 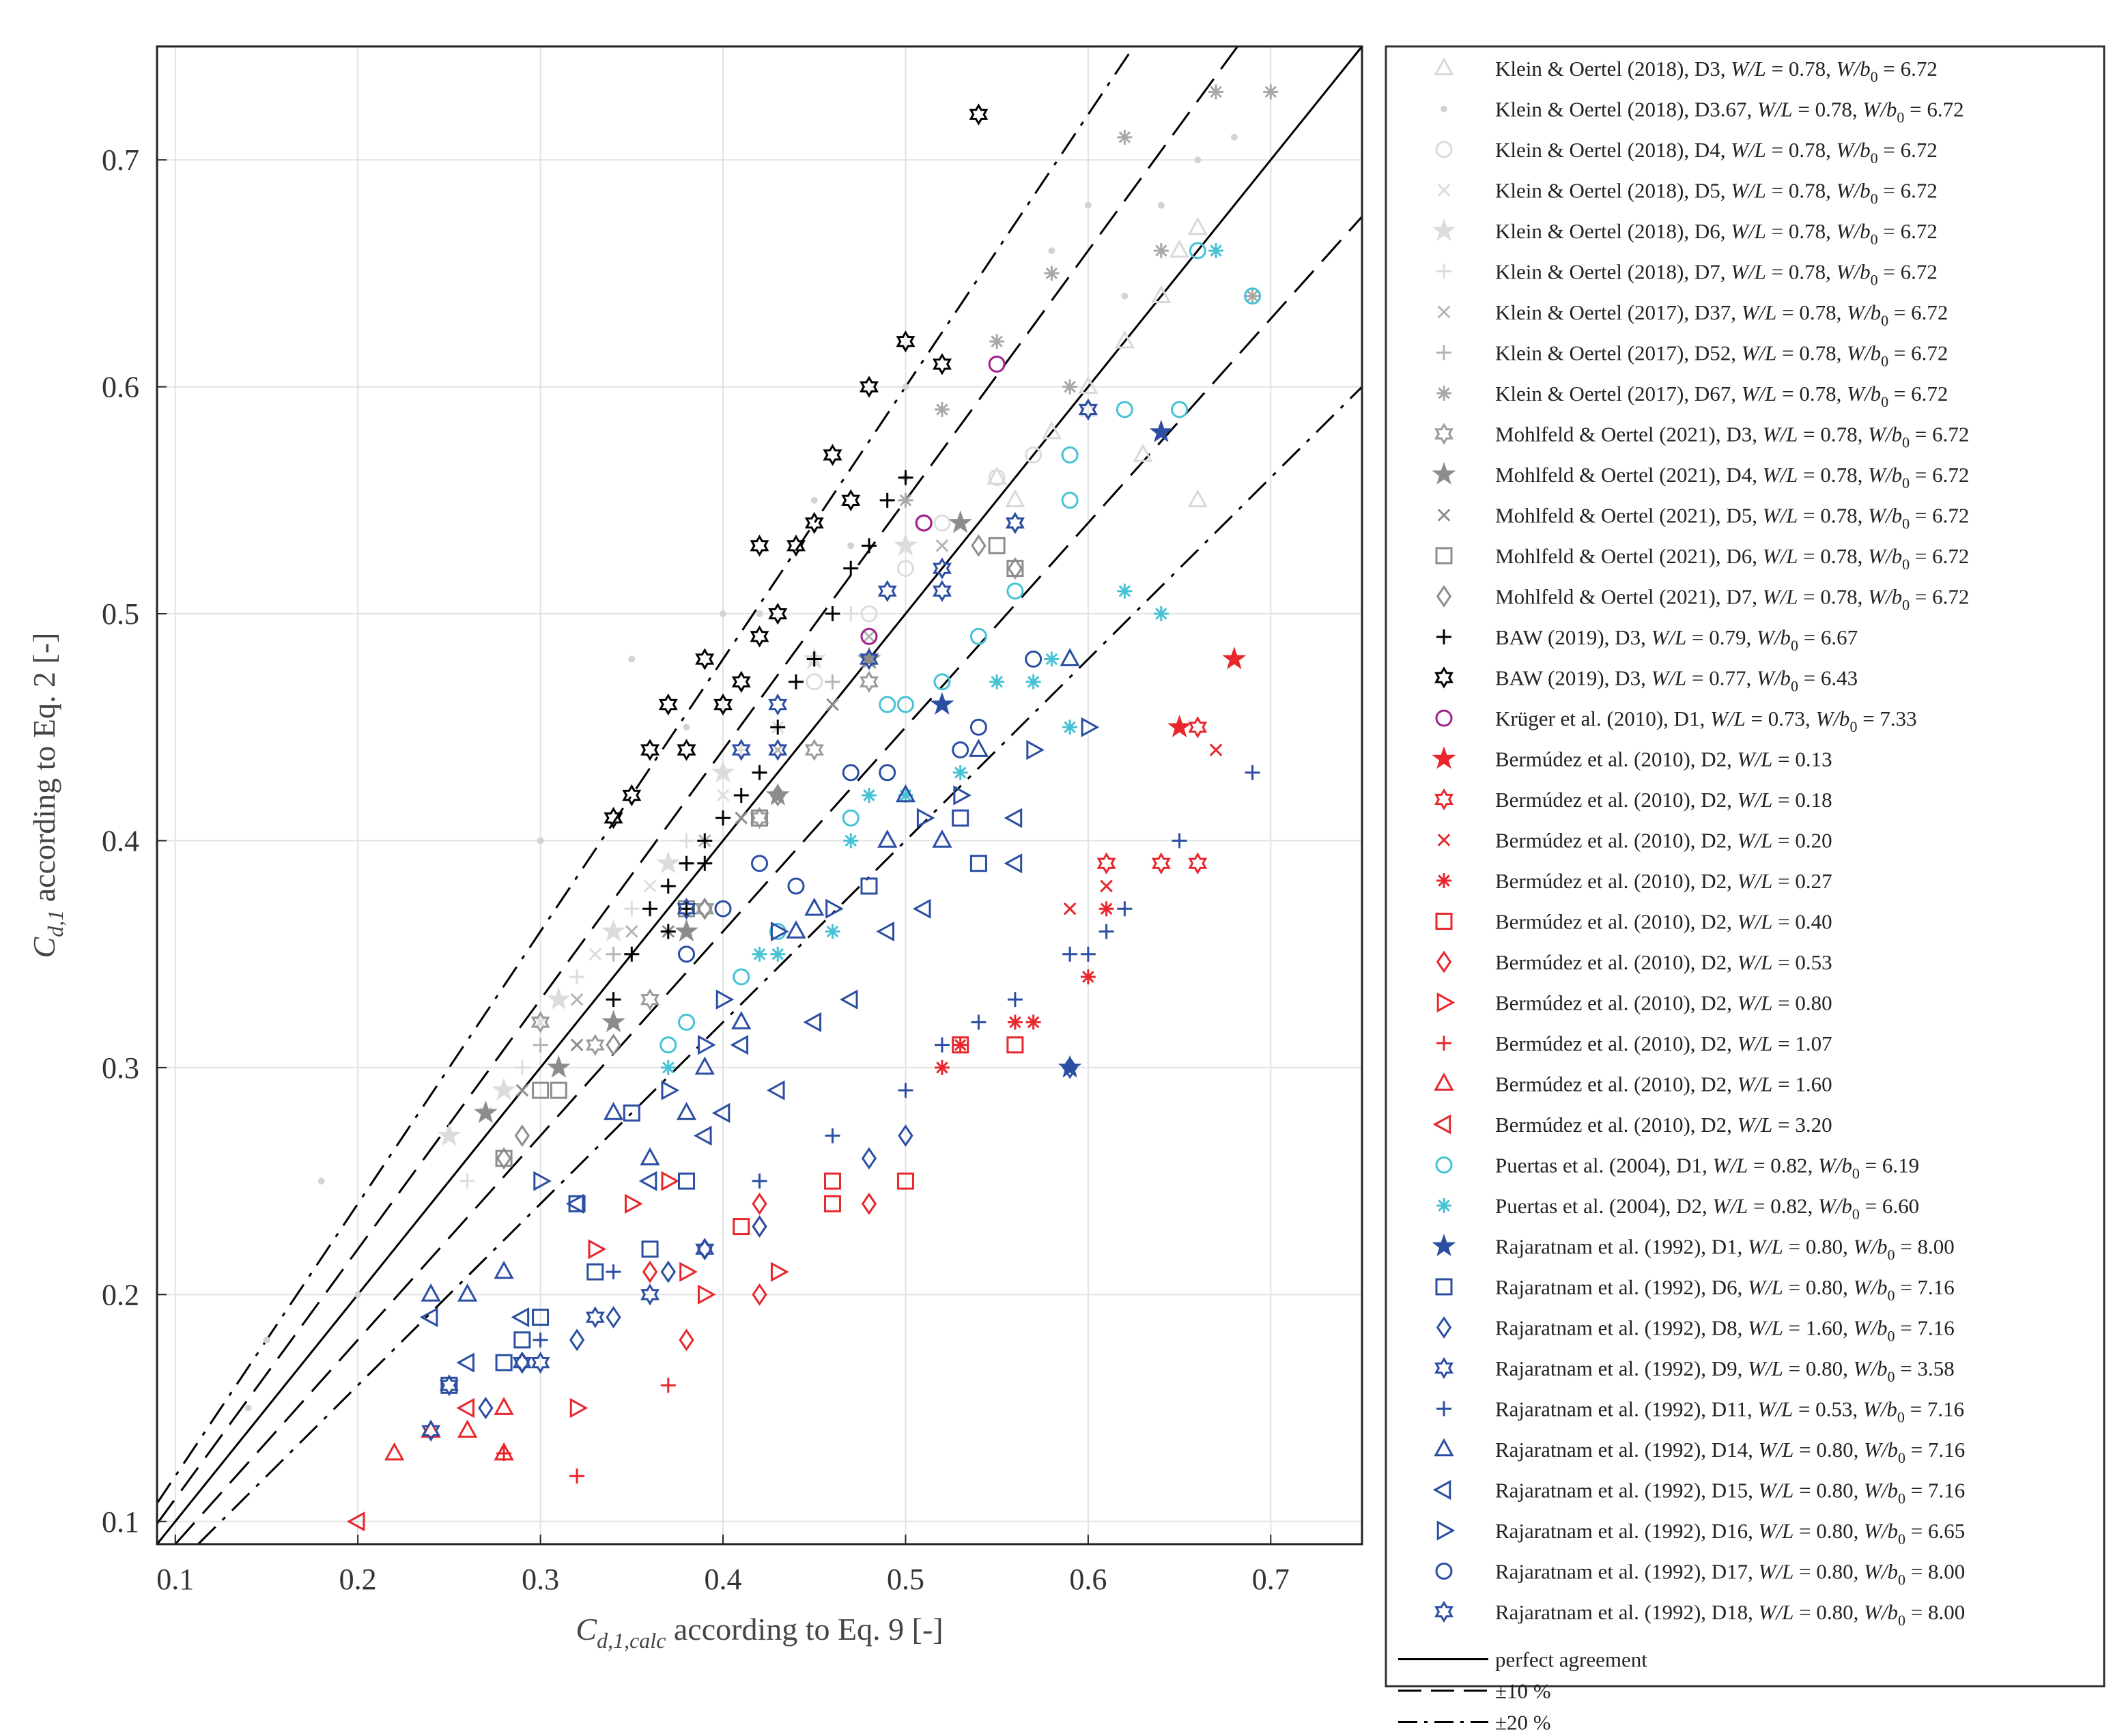 What do you see at coordinates (1802, 1125) in the screenshot?
I see `legend-wl-value: = 3.20` at bounding box center [1802, 1125].